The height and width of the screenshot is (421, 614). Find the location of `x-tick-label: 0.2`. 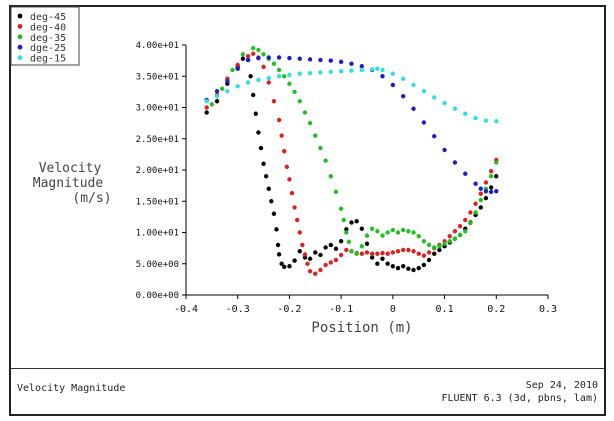

x-tick-label: 0.2 is located at coordinates (496, 309).